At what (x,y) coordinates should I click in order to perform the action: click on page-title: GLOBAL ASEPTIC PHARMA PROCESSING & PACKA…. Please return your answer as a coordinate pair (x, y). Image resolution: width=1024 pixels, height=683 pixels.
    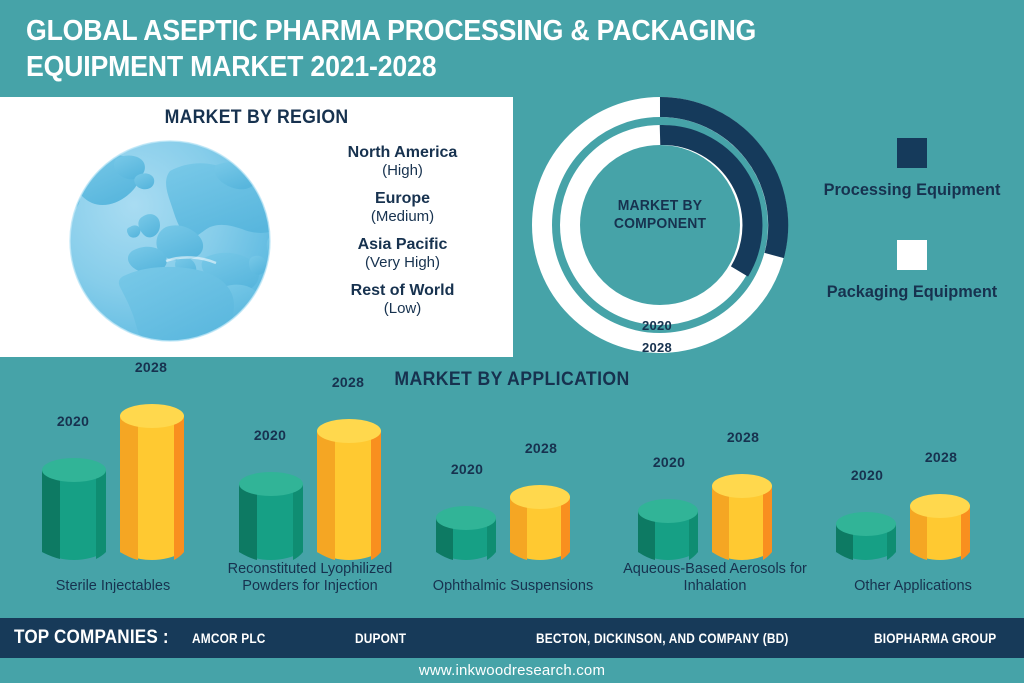
    Looking at the image, I should click on (391, 49).